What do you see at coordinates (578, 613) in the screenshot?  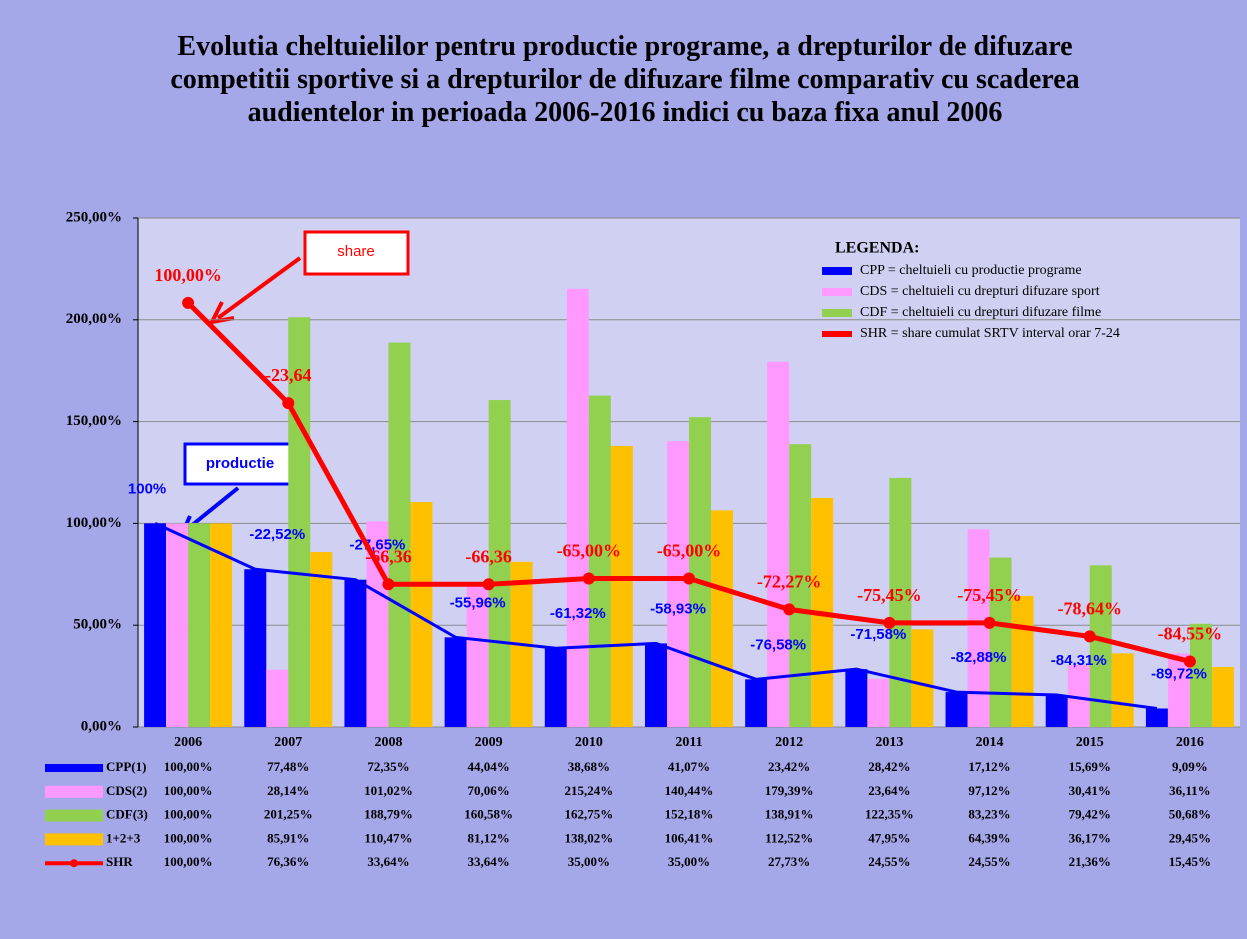 I see `point-label: -61,32%` at bounding box center [578, 613].